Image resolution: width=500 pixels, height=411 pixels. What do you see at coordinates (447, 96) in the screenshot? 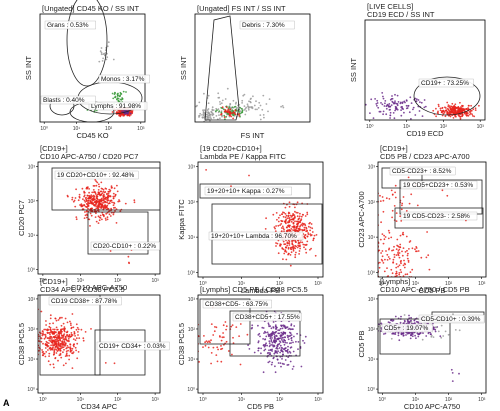
I see `gate-ellipse` at bounding box center [447, 96].